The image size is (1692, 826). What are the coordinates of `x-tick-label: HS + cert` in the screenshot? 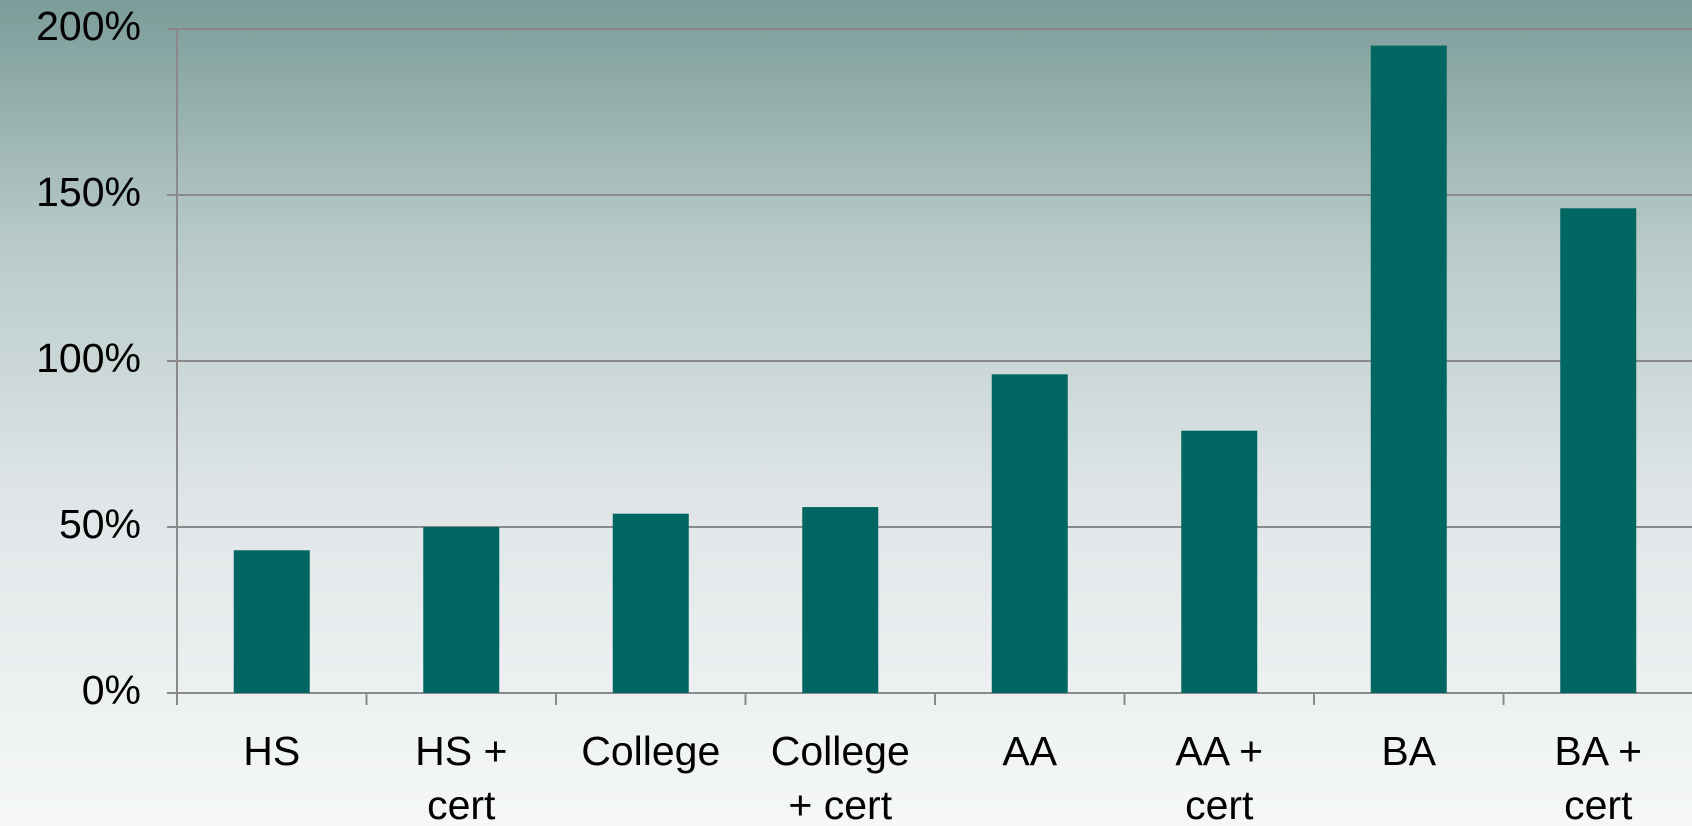 It's located at (461, 777).